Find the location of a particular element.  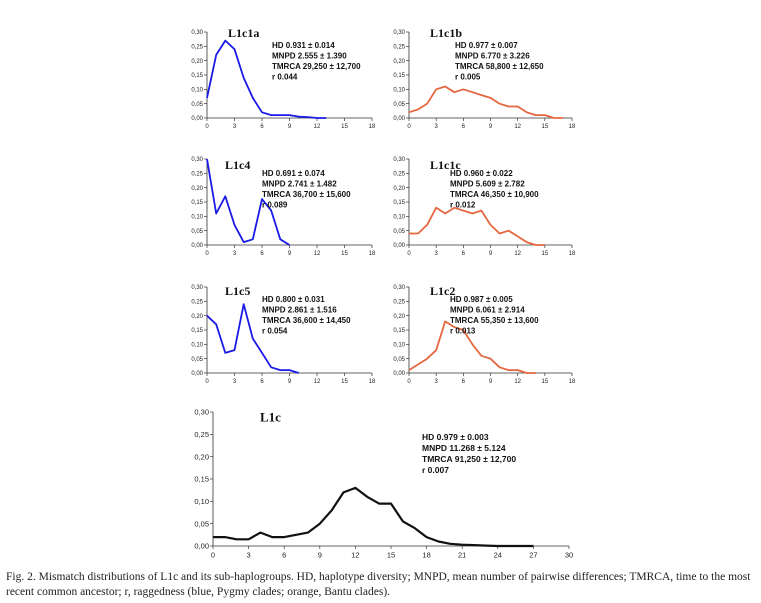

stats-line: TMRCA 46,350 ± 10,900 is located at coordinates (494, 194).